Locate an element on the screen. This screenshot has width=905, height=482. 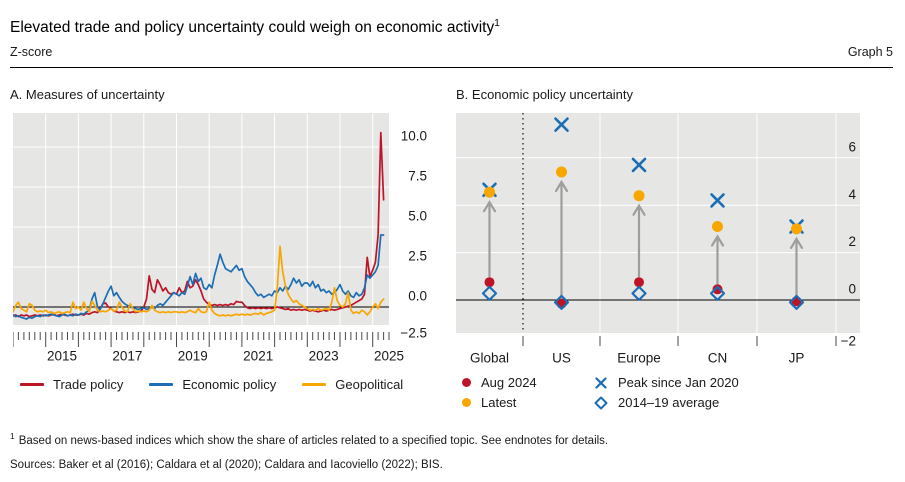
category-label: CN is located at coordinates (718, 358).